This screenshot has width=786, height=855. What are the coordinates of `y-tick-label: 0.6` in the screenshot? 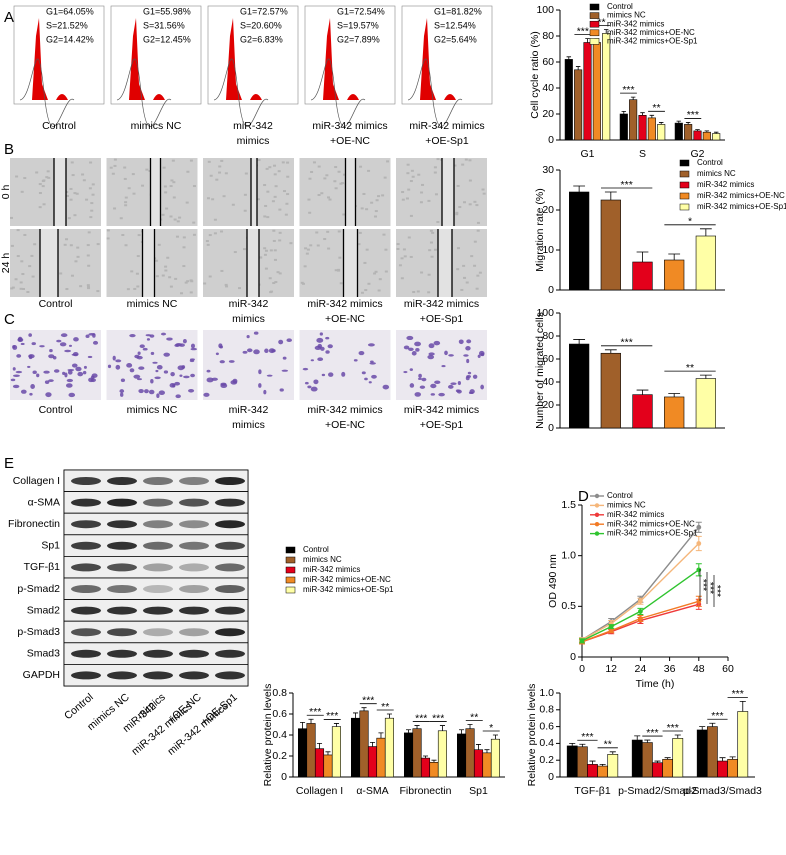 It's located at (279, 714).